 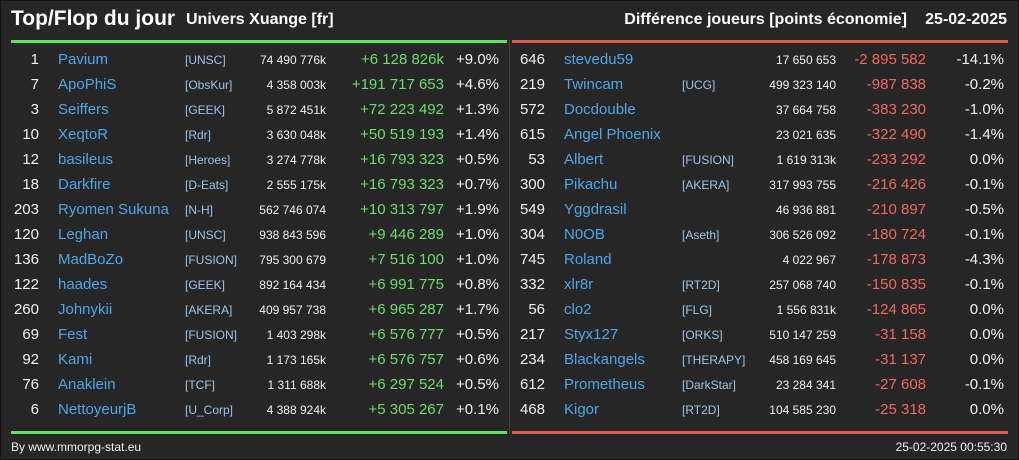 I want to click on player-name-link: Blackangels, so click(x=604, y=359).